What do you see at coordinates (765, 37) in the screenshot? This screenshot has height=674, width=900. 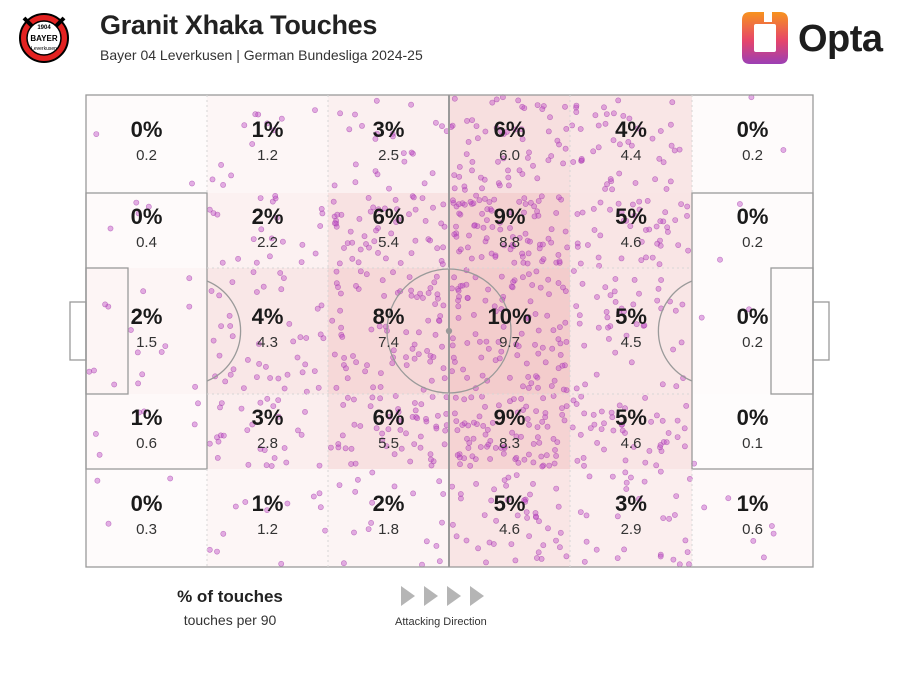 I see `opta-logo-icon` at bounding box center [765, 37].